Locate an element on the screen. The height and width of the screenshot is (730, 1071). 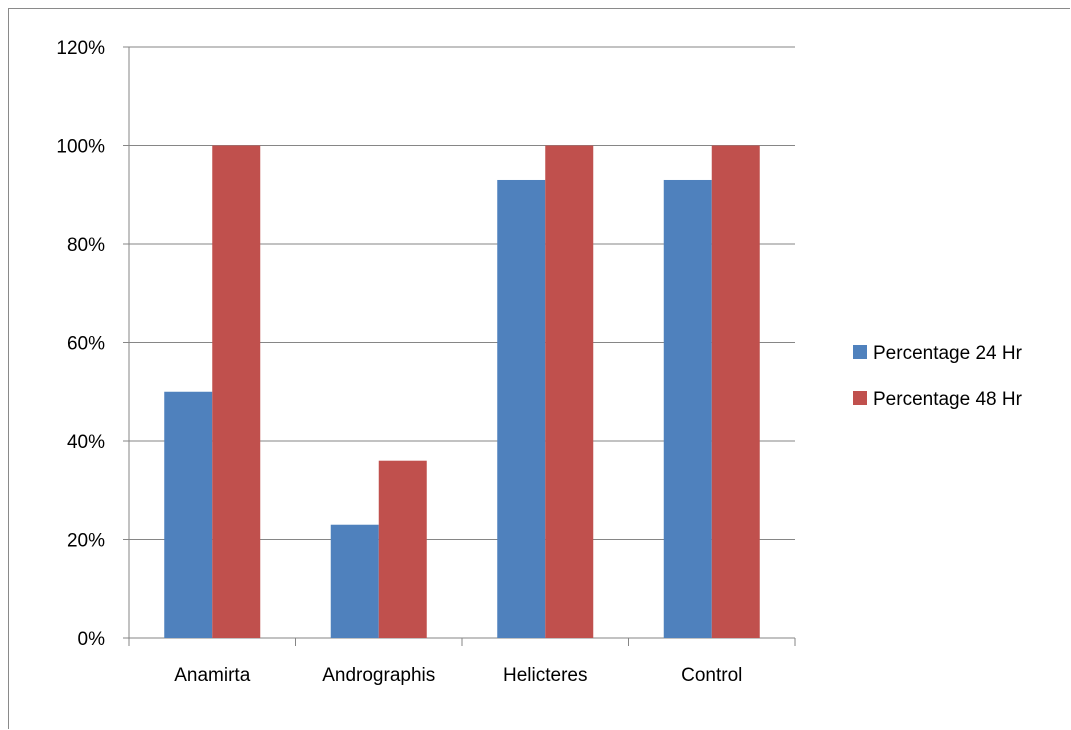
x-category-label: Control is located at coordinates (711, 675).